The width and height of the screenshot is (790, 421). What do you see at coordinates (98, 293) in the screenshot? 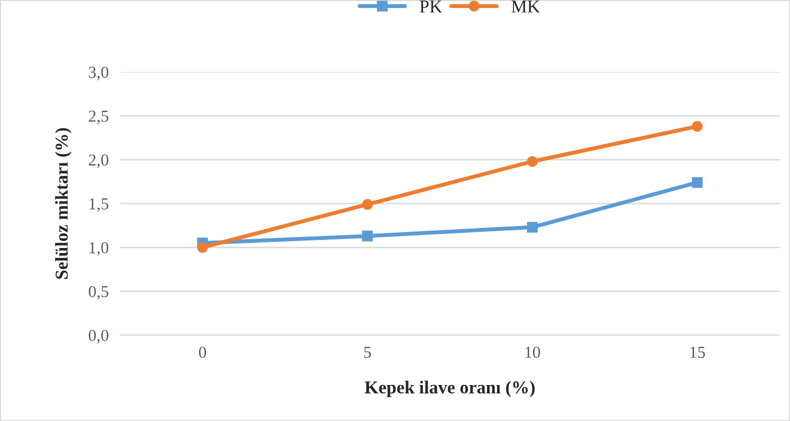
I see `y-tick-label: 0,5` at bounding box center [98, 293].